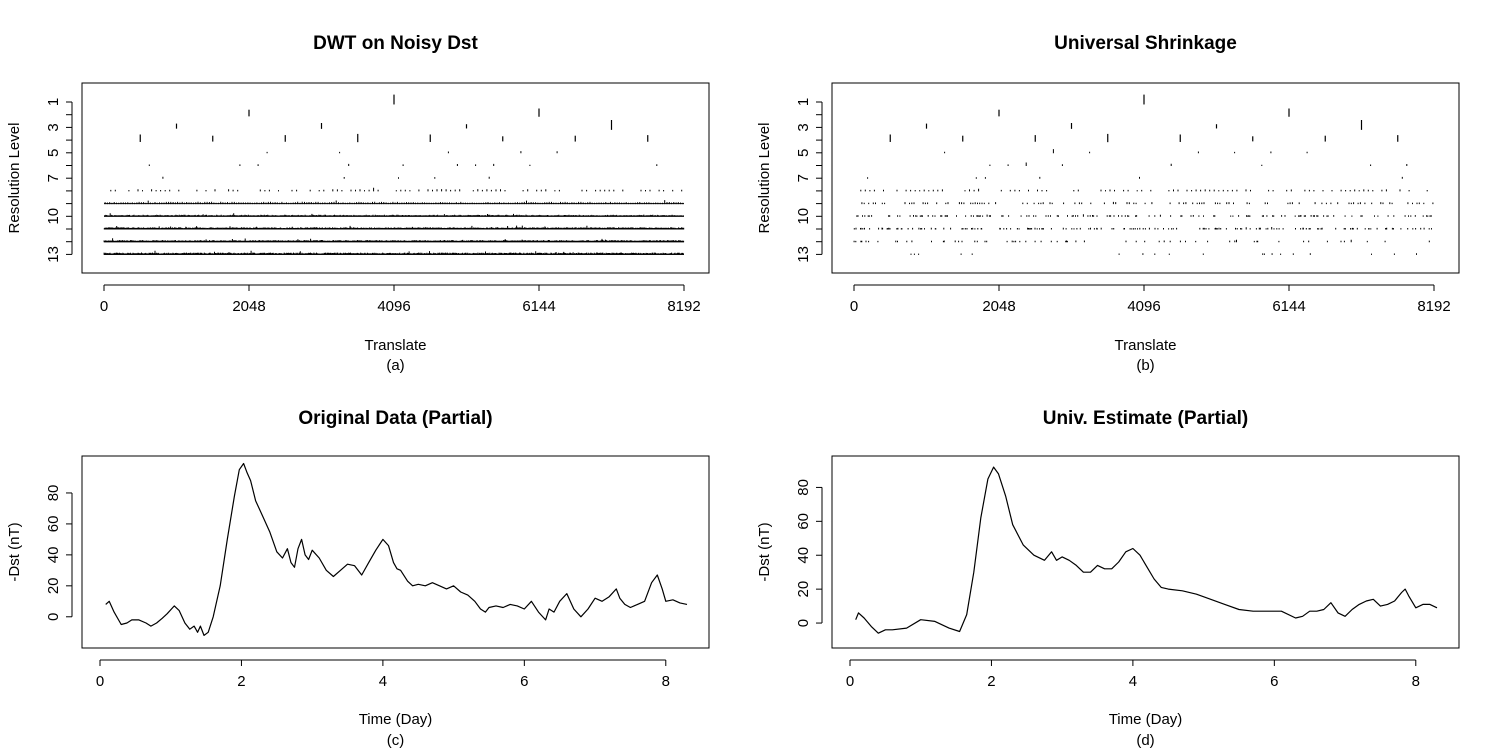  I want to click on y-axis: 0 20 40 60 80, so click(59, 553).